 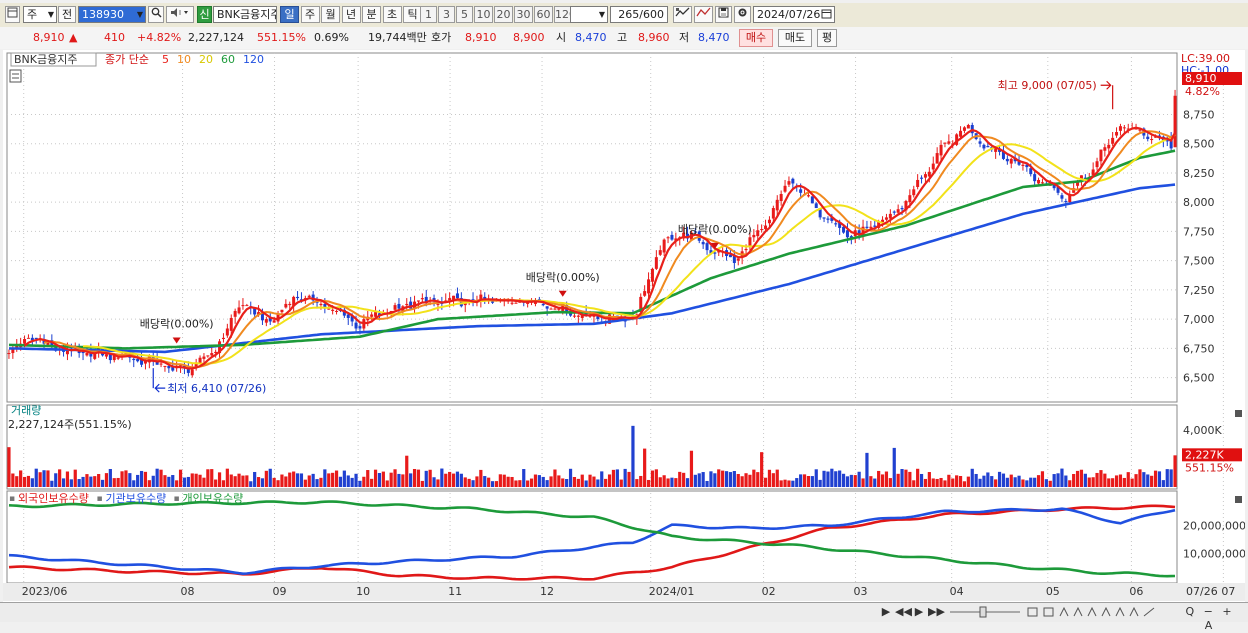 I want to click on interval-button-20: 20, so click(x=503, y=14).